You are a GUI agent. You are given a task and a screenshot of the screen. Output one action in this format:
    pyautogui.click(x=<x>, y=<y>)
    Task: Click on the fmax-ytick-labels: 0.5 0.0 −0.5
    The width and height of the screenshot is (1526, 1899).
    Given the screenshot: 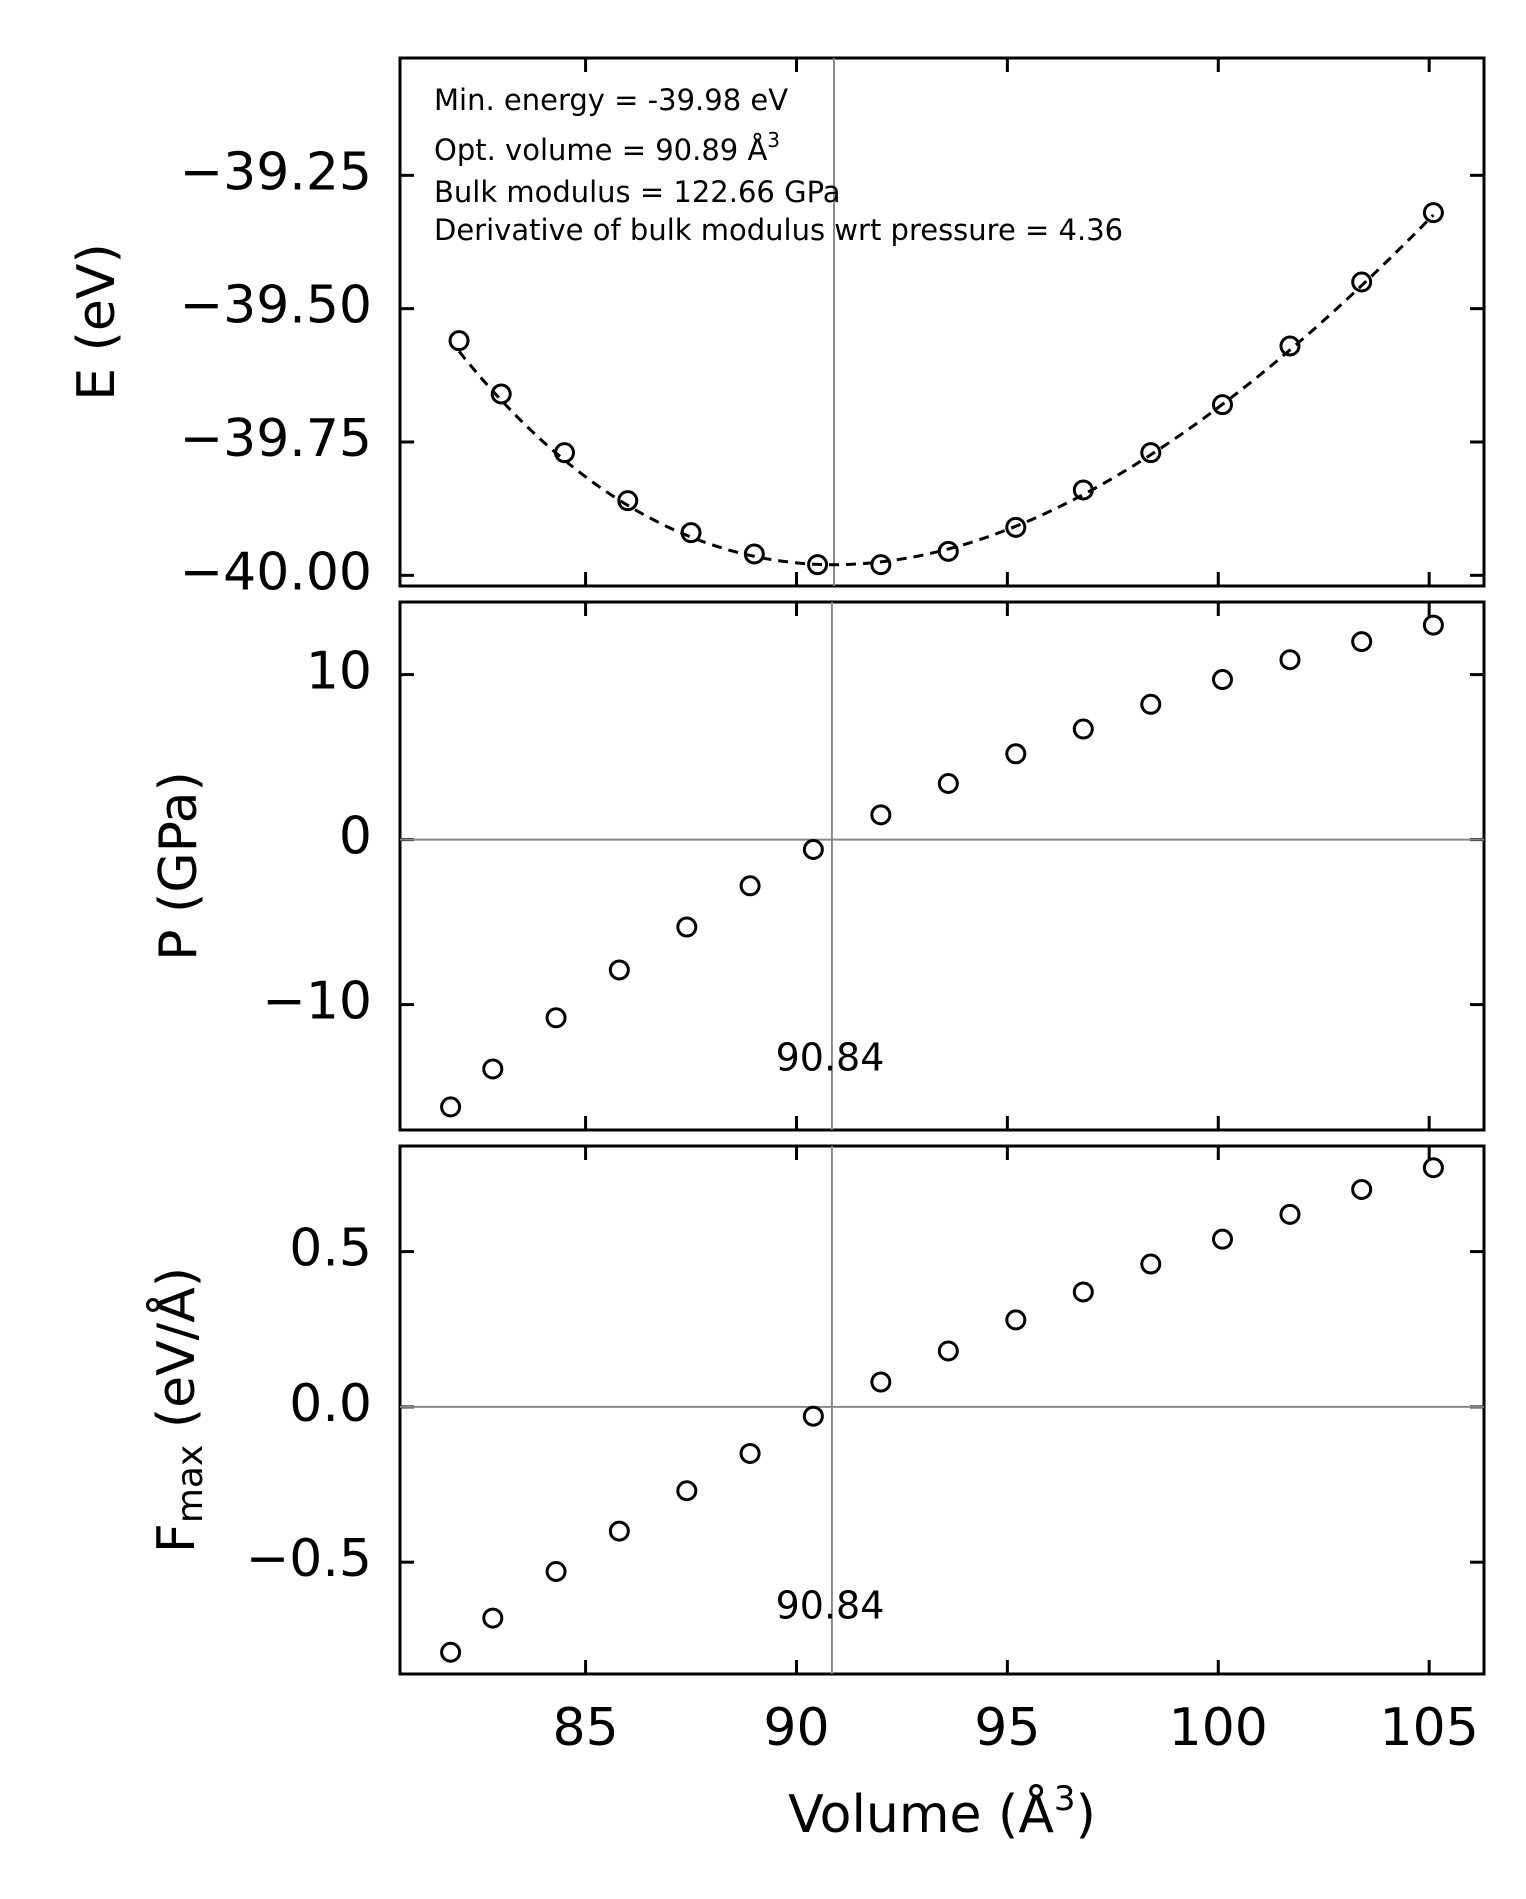 What is the action you would take?
    pyautogui.click(x=309, y=1404)
    